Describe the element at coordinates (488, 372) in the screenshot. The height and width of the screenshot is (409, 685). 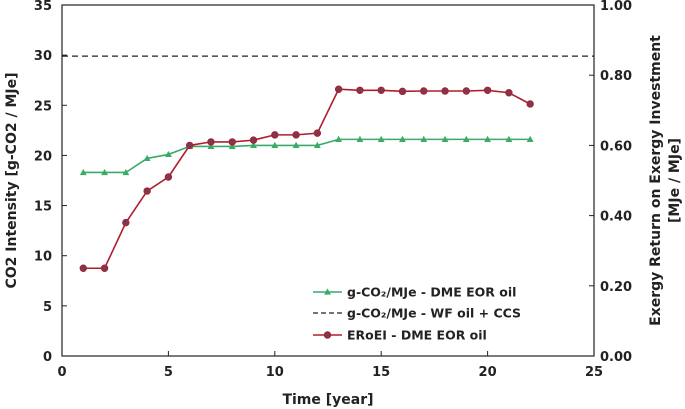
I see `x-tick-label: 20` at that location.